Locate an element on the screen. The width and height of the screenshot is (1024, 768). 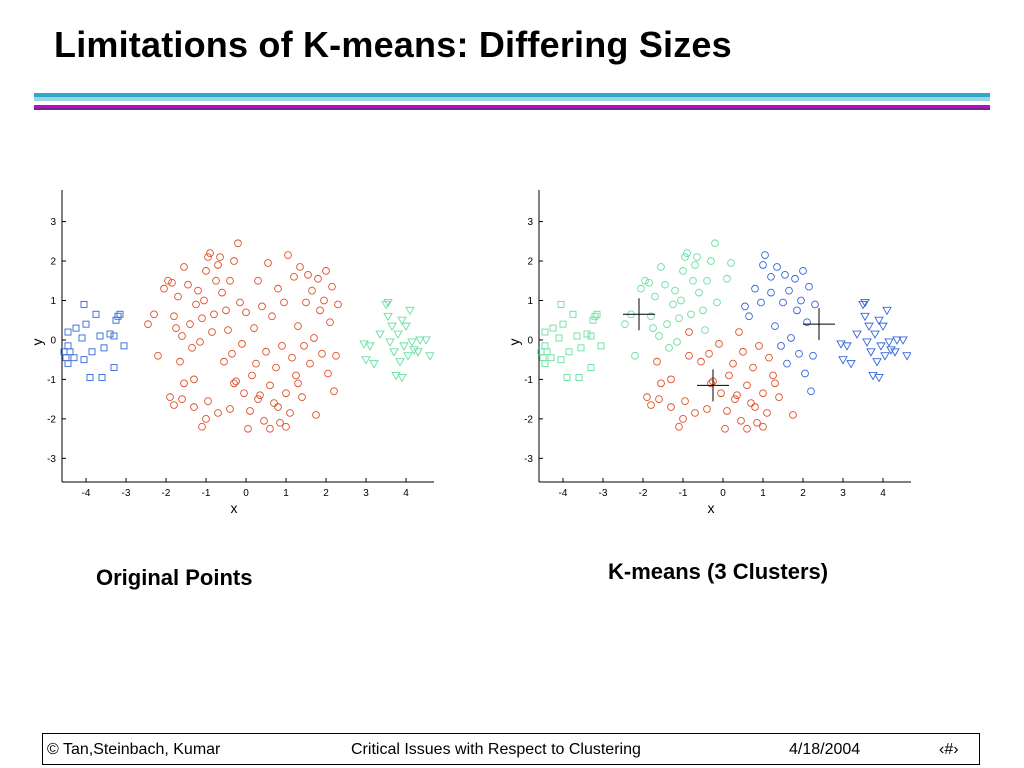
y-tick-label: -1 is located at coordinates (51, 380).